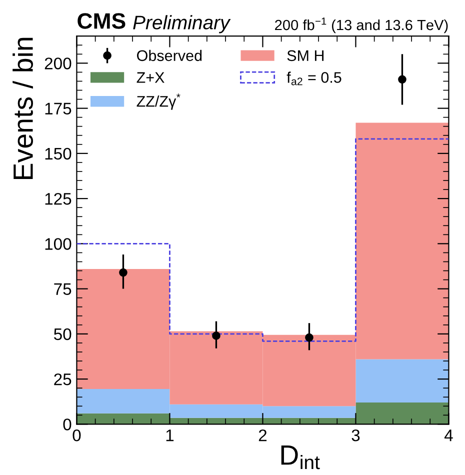 The image size is (465, 475). What do you see at coordinates (158, 102) in the screenshot?
I see `legend-label: ZZ/Zγ$^{*}$` at bounding box center [158, 102].